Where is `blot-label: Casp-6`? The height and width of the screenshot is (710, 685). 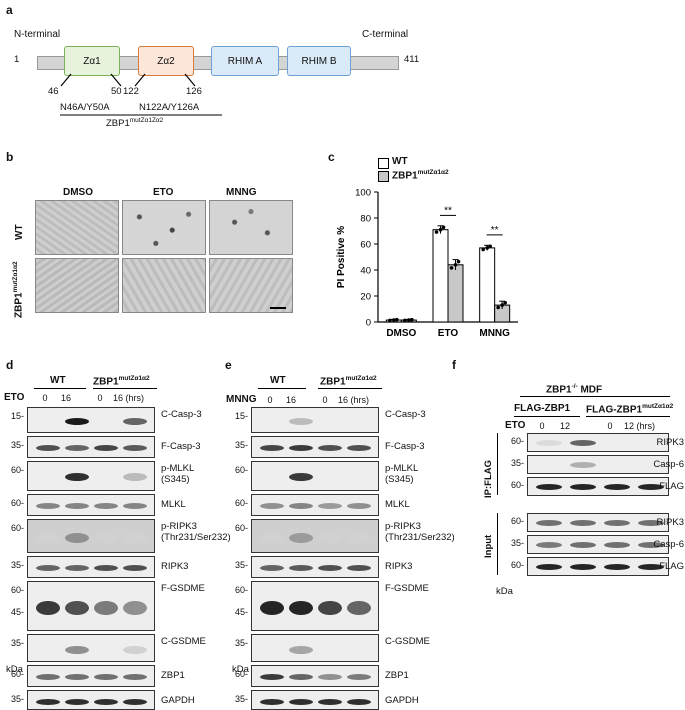
blot-label: Casp-6 is located at coordinates (668, 544).